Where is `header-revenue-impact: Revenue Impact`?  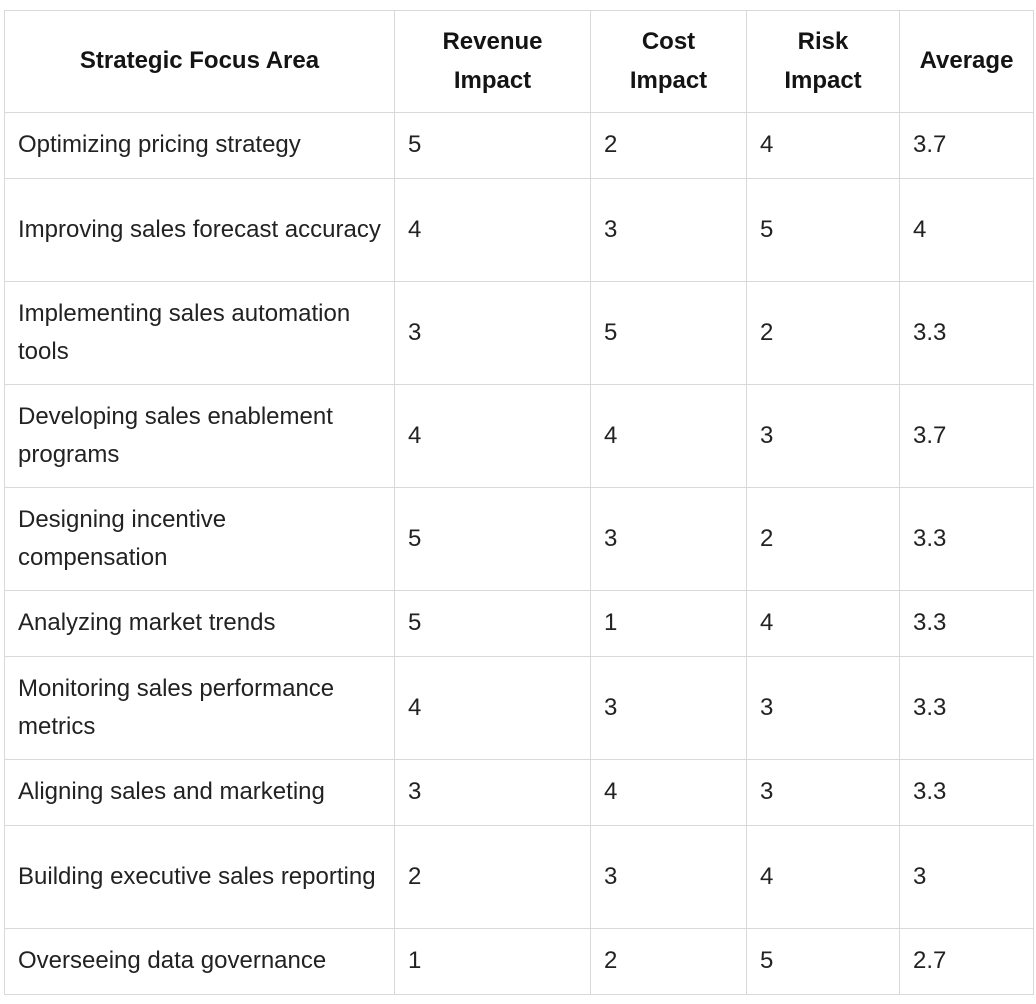 header-revenue-impact: Revenue Impact is located at coordinates (492, 61).